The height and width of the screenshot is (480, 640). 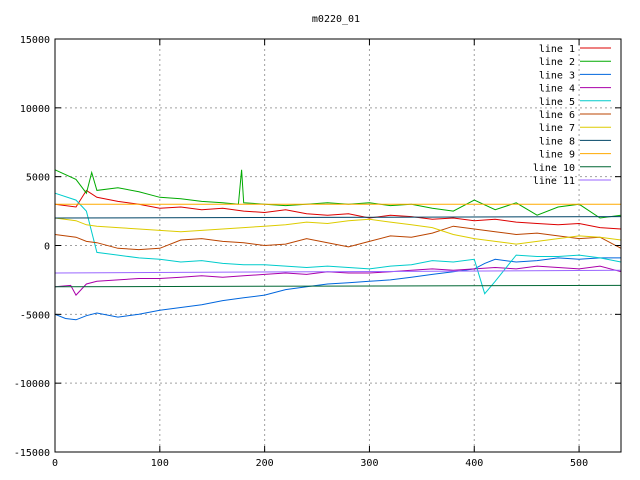 I want to click on y-tick-label: -5000, so click(x=35, y=315).